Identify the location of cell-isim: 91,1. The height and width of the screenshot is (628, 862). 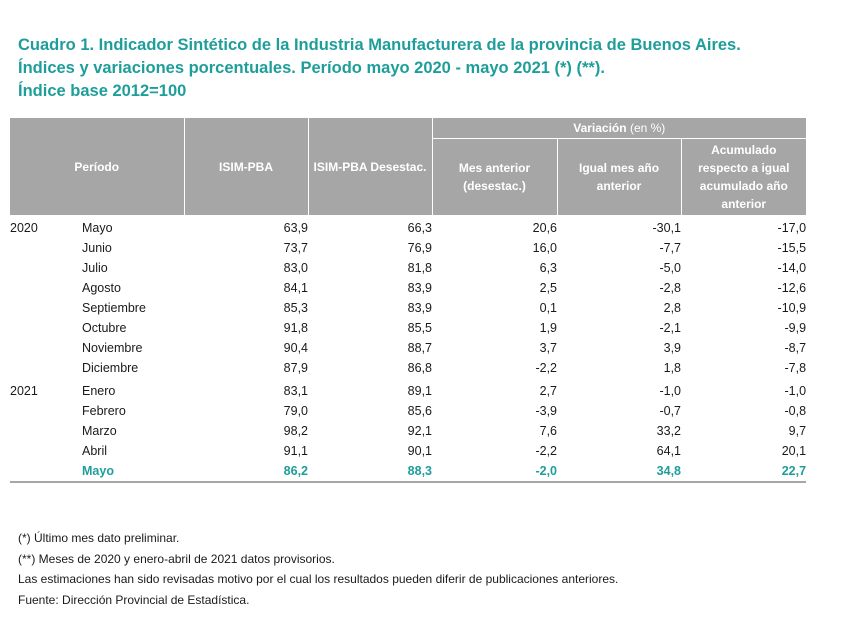
(296, 451).